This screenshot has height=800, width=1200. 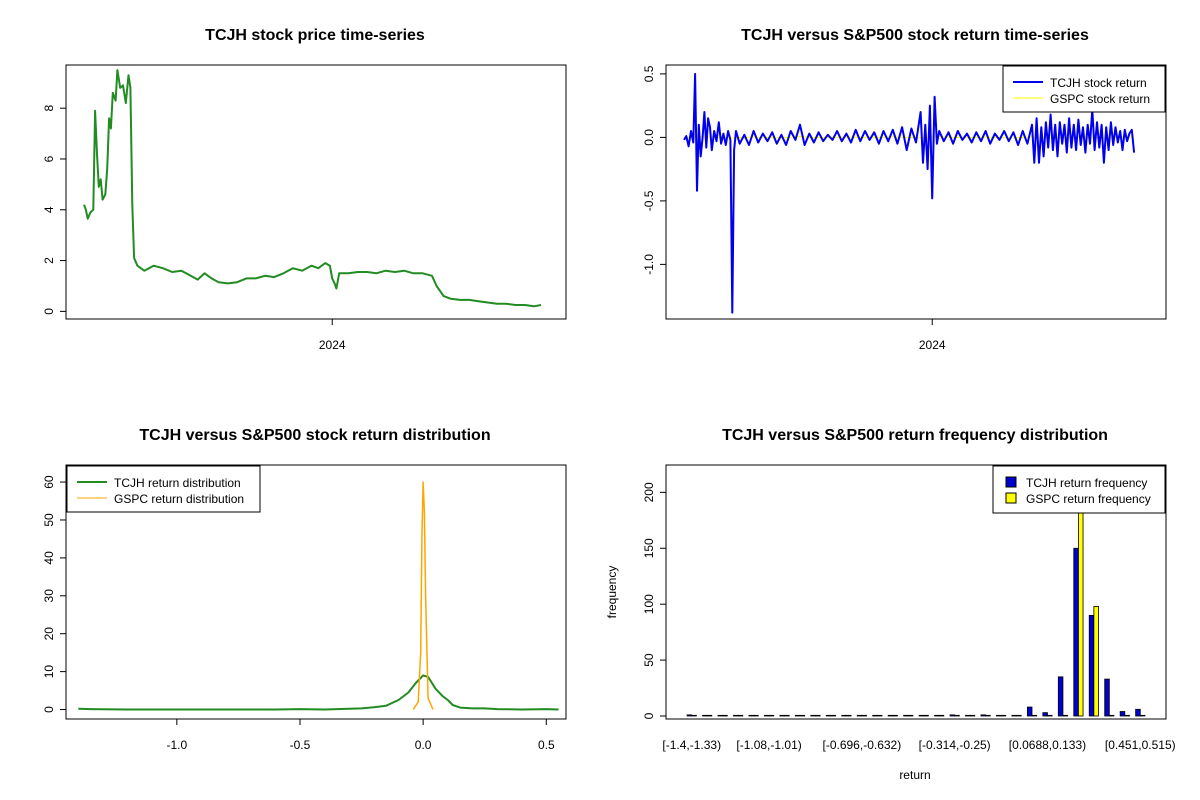 I want to click on returns-legend-box, so click(x=1084, y=89).